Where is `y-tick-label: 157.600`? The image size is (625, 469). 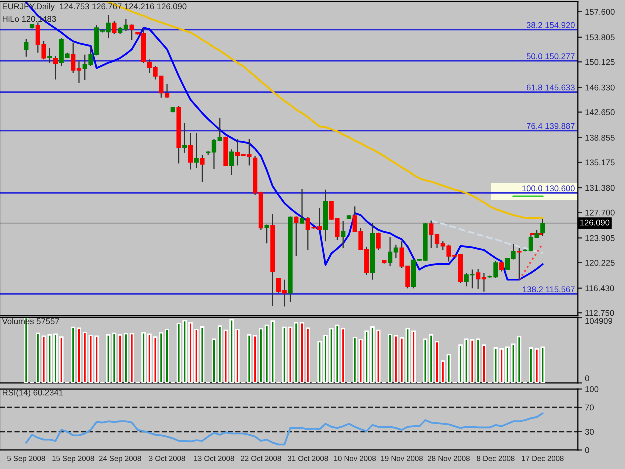
y-tick-label: 157.600 is located at coordinates (600, 12).